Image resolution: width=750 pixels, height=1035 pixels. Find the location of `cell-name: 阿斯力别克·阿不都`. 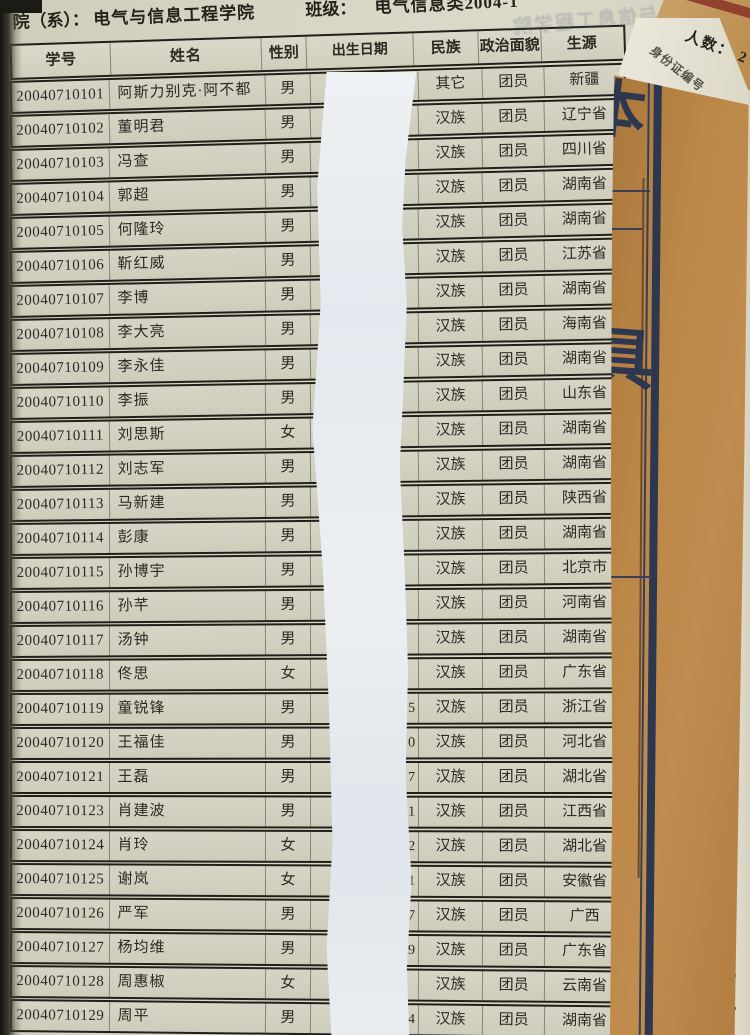

cell-name: 阿斯力别克·阿不都 is located at coordinates (187, 92).